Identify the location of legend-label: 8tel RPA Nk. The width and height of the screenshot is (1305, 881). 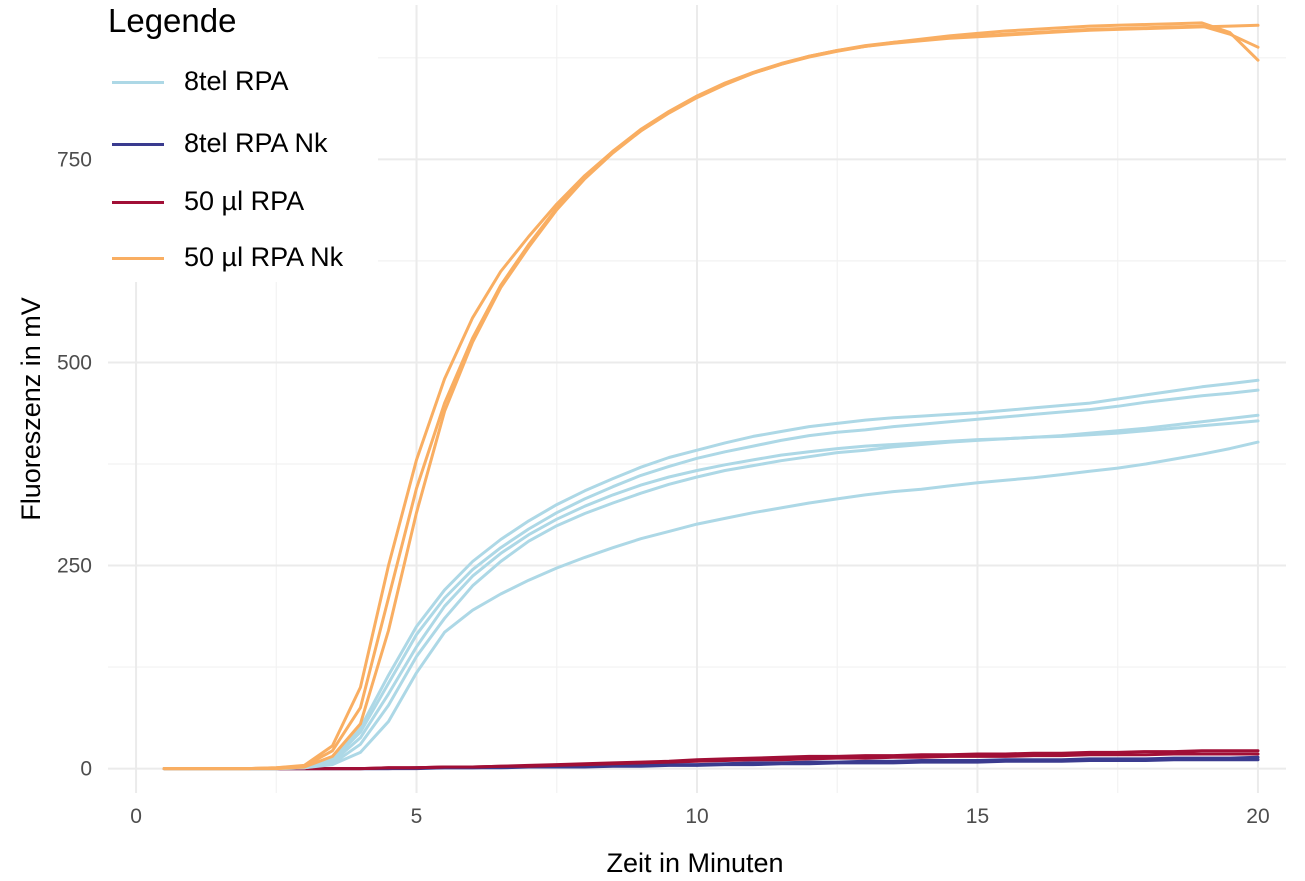
(256, 143).